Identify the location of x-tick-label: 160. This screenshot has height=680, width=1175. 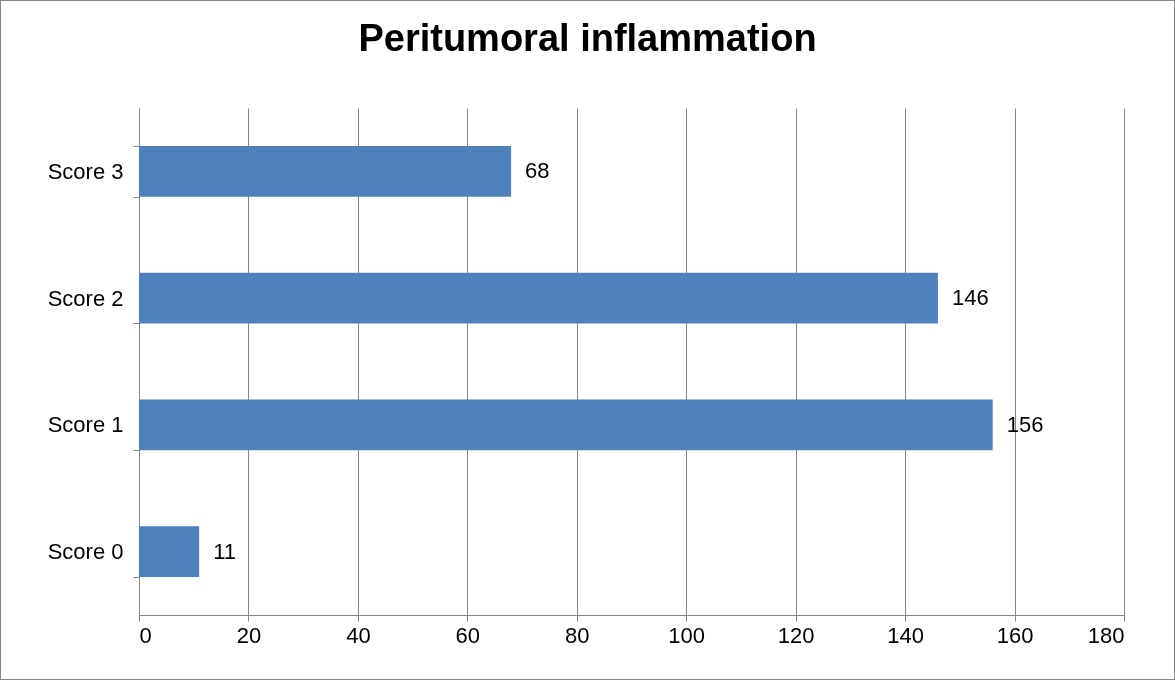
(1015, 635).